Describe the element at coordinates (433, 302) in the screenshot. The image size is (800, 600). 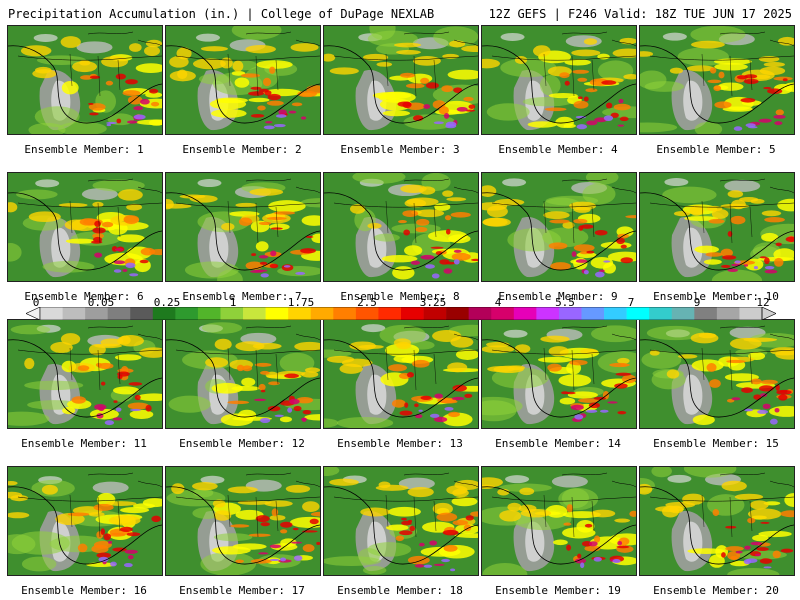
I see `colorbar-tick-label: 3.25` at that location.